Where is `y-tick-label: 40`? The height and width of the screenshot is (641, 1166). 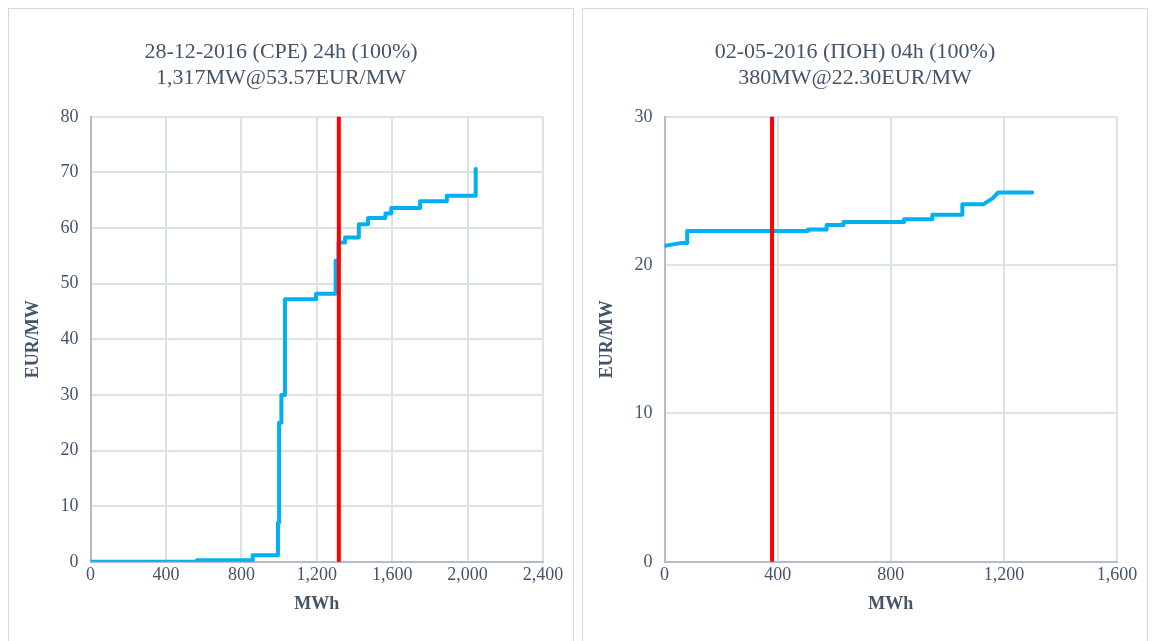 y-tick-label: 40 is located at coordinates (69, 338).